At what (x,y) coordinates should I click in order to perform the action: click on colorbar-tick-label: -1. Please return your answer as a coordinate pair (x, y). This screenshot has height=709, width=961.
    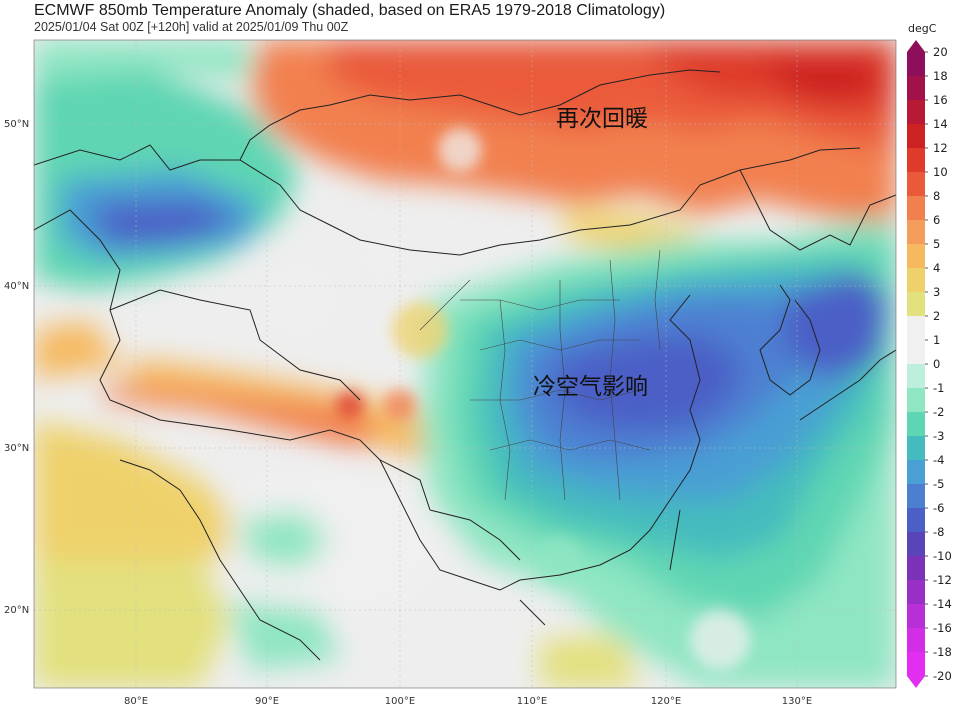
    Looking at the image, I should click on (938, 388).